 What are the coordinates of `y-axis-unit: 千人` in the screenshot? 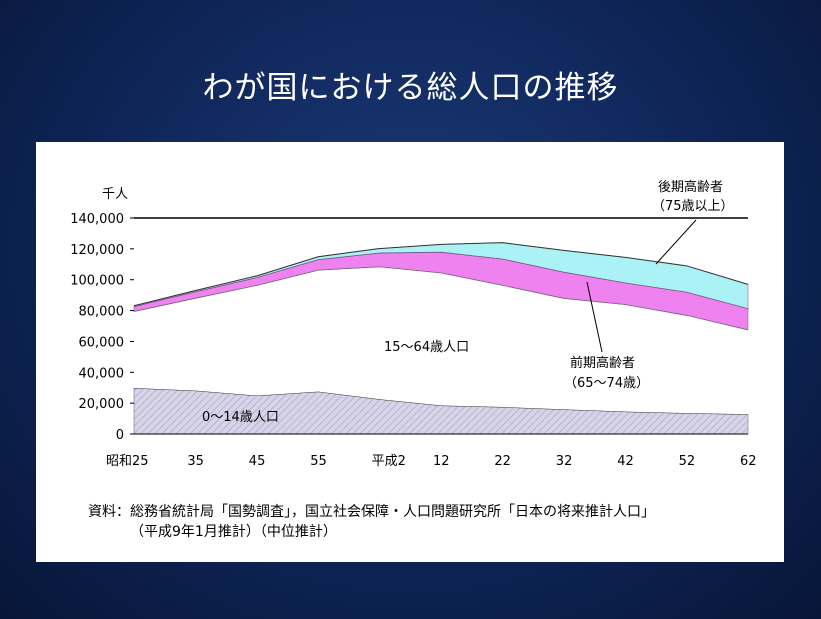 It's located at (115, 194).